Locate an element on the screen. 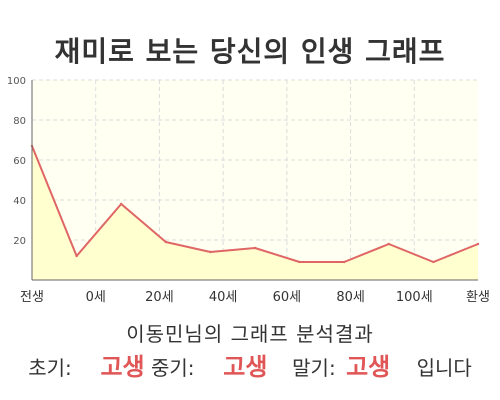 This screenshot has height=400, width=500. x-tick-label: 80세 is located at coordinates (350, 297).